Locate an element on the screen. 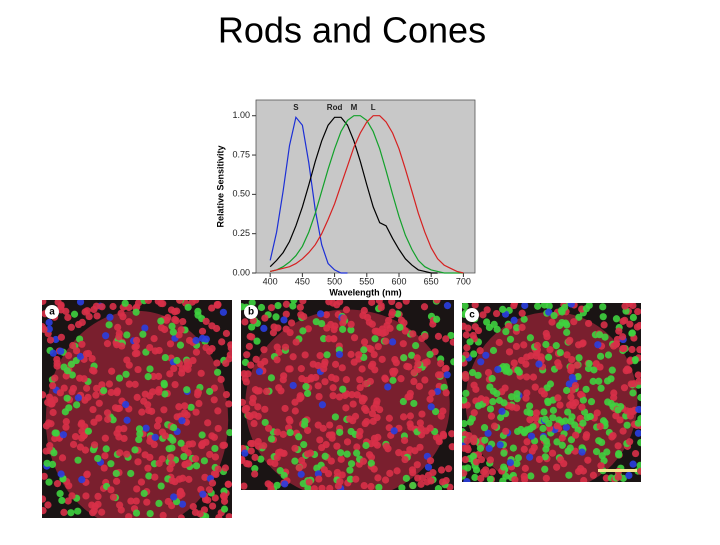  x-axis-title: Wavelength (nm) is located at coordinates (365, 292).